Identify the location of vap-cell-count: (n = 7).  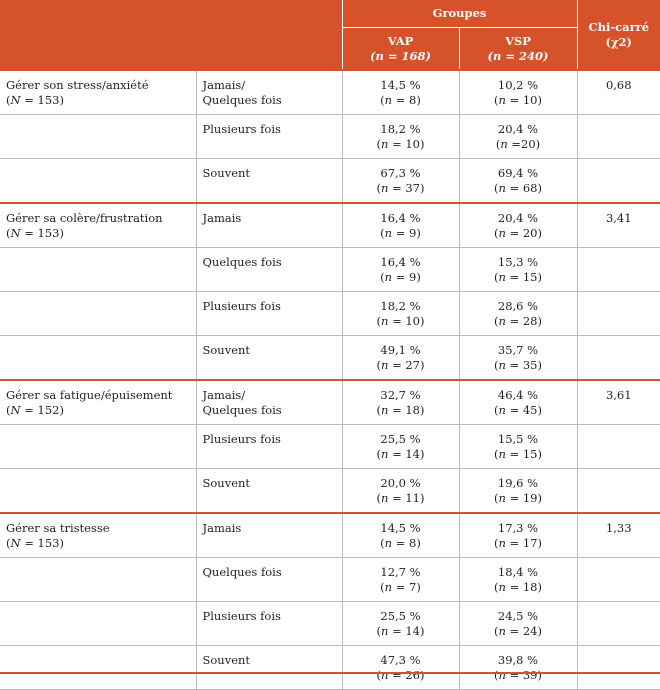
(401, 587).